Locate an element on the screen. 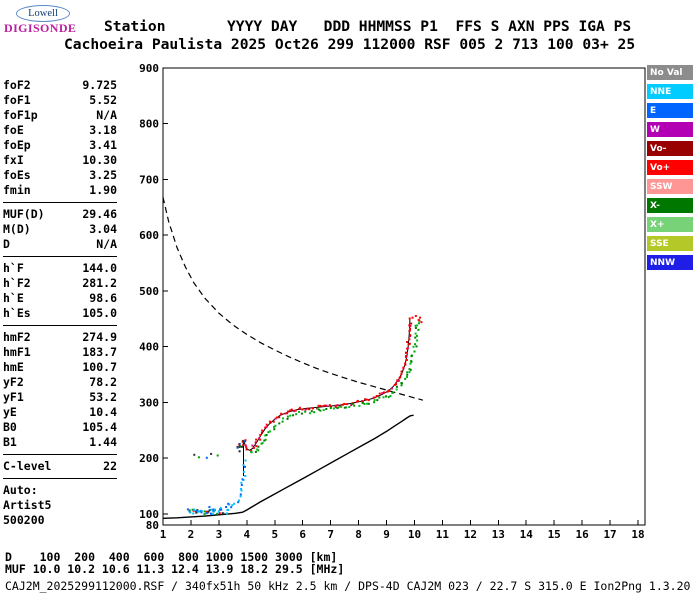 This screenshot has width=700, height=600. parameter-row: hmF2 274.9 is located at coordinates (60, 337).